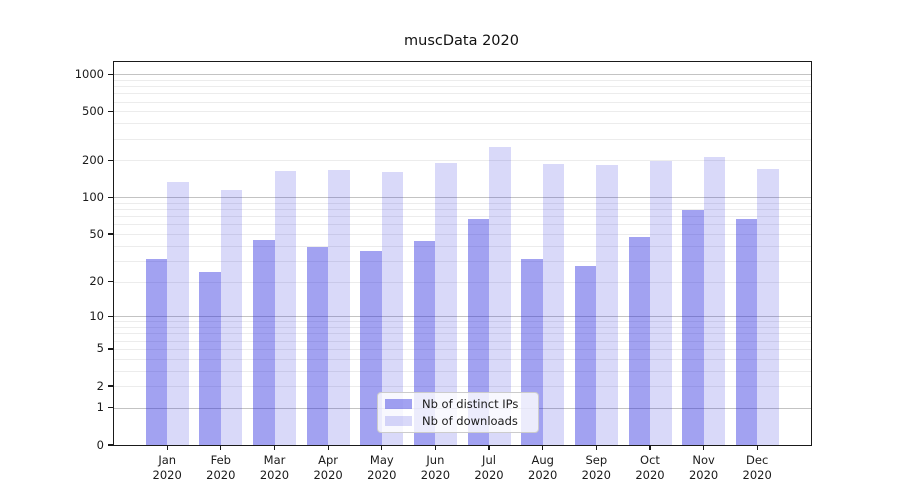 The width and height of the screenshot is (900, 500). What do you see at coordinates (93, 110) in the screenshot?
I see `y-tick-label: 500` at bounding box center [93, 110].